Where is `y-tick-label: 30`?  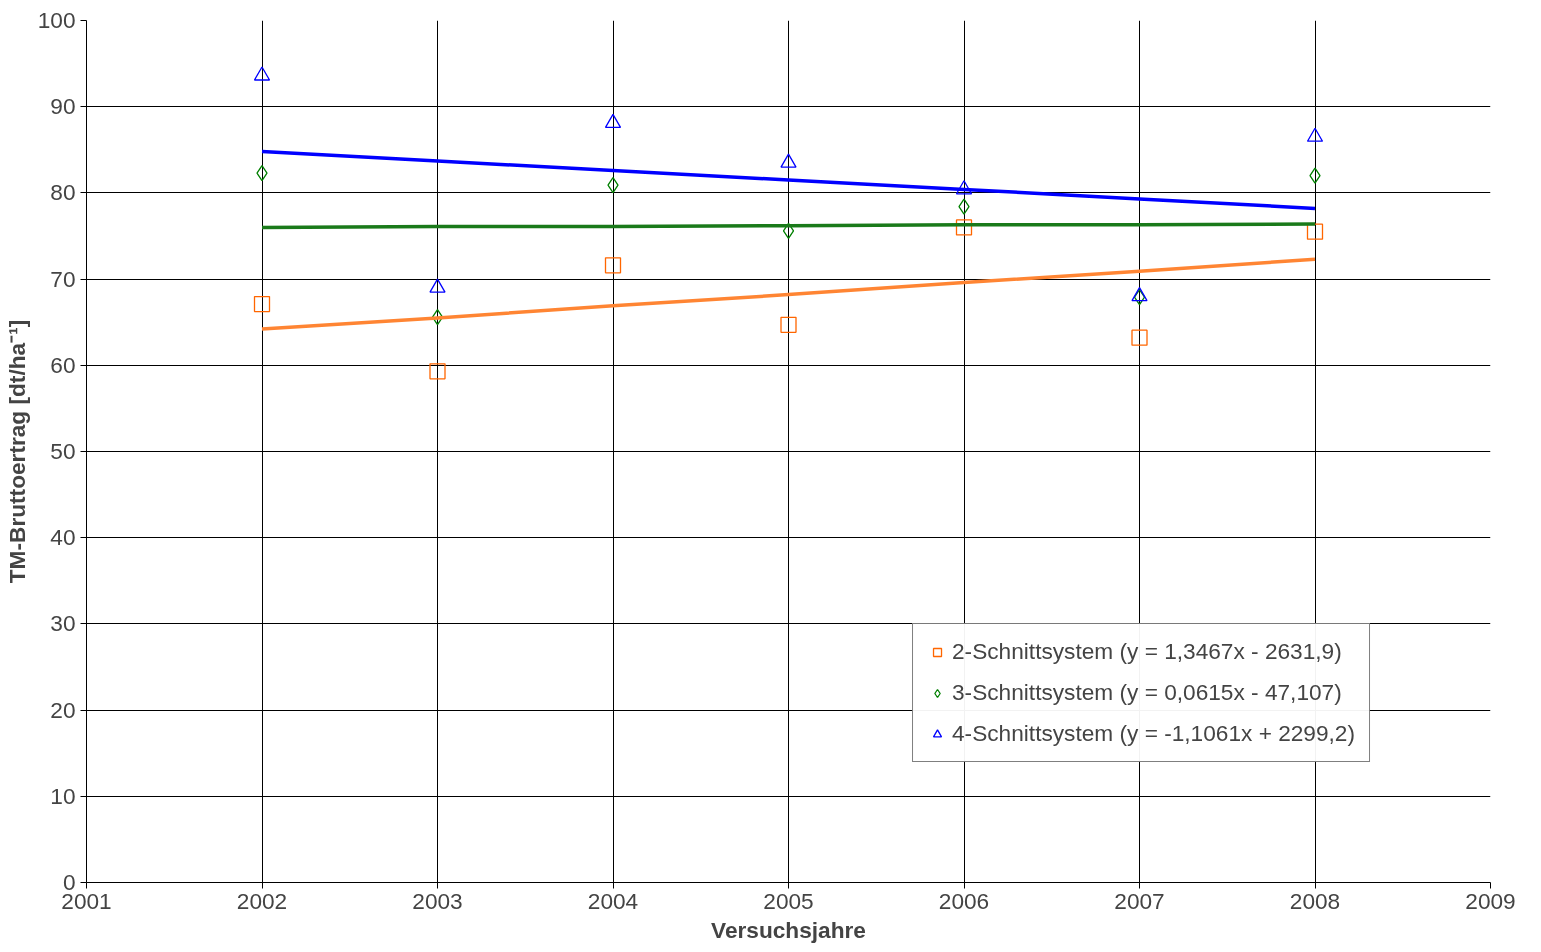
y-tick-label: 30 is located at coordinates (63, 623).